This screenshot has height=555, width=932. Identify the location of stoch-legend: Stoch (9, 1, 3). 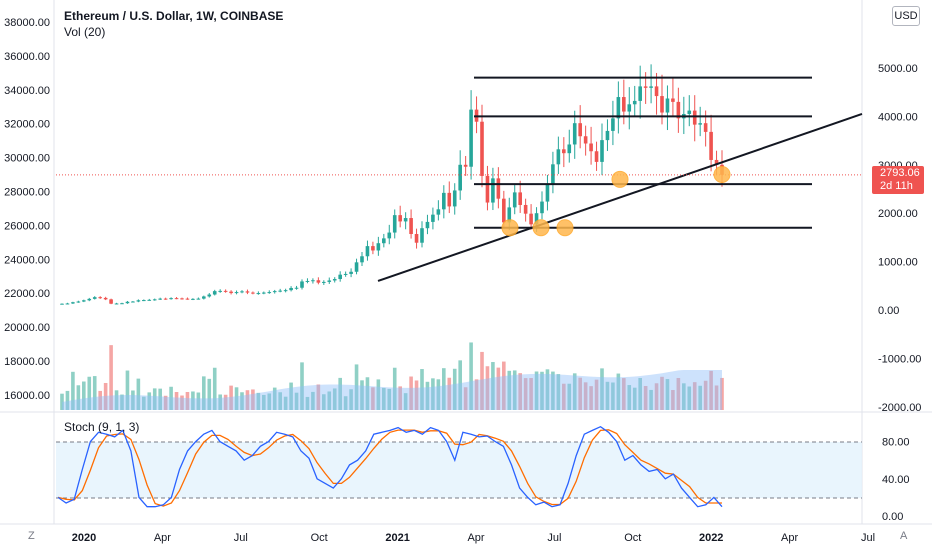
(102, 427).